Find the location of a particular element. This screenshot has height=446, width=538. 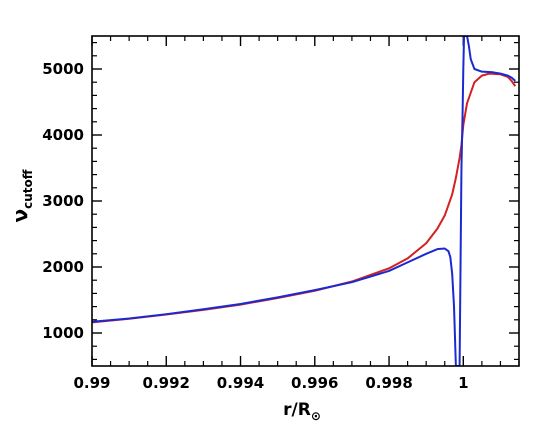

x-tick-label: 0.994 is located at coordinates (240, 383).